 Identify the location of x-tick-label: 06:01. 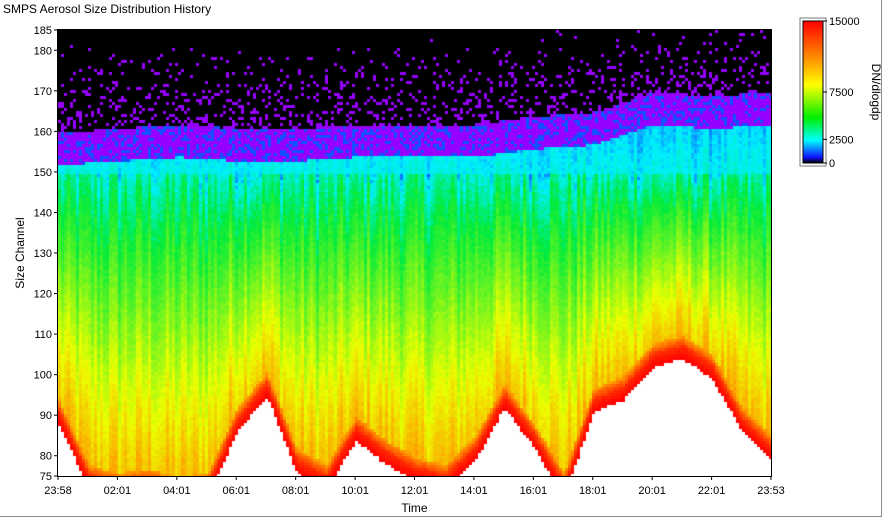
(236, 491).